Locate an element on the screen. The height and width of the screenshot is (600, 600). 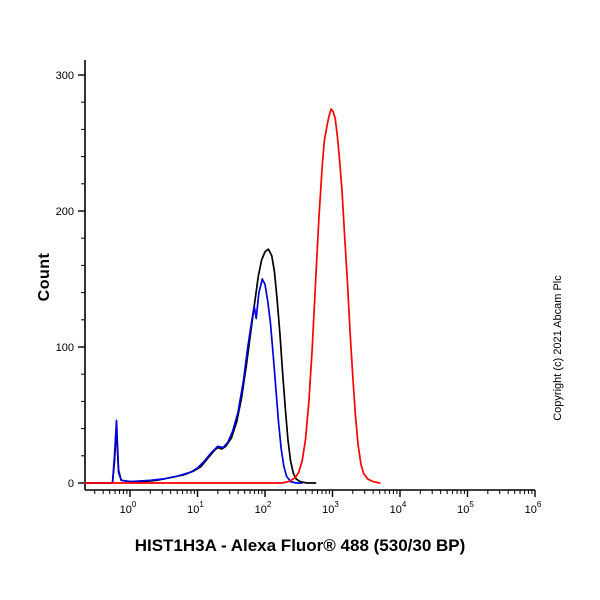
x-tick-label: 10⁰ is located at coordinates (128, 508).